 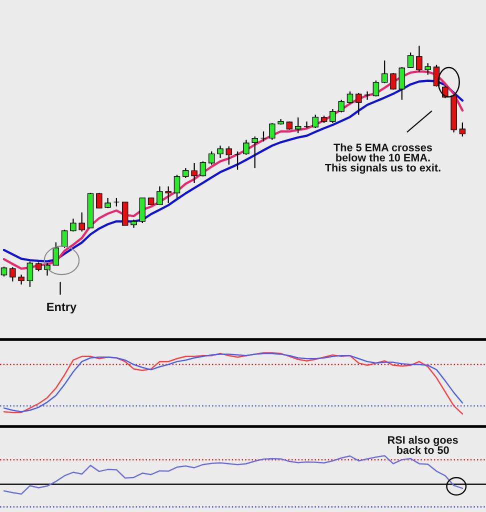 What do you see at coordinates (62, 308) in the screenshot?
I see `text: Entry` at bounding box center [62, 308].